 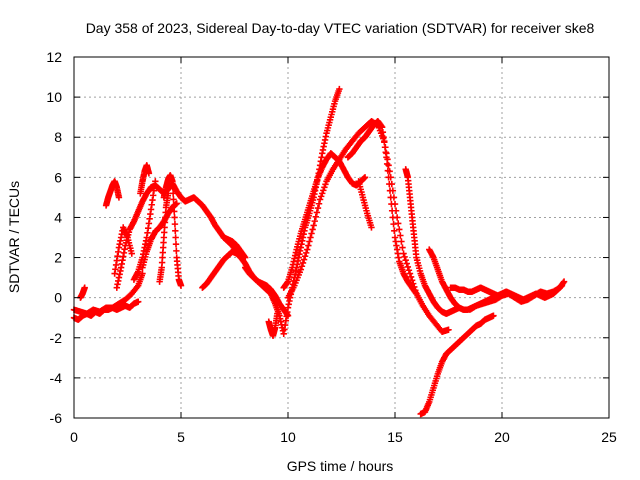 I want to click on y-tick-label: 8, so click(x=58, y=137).